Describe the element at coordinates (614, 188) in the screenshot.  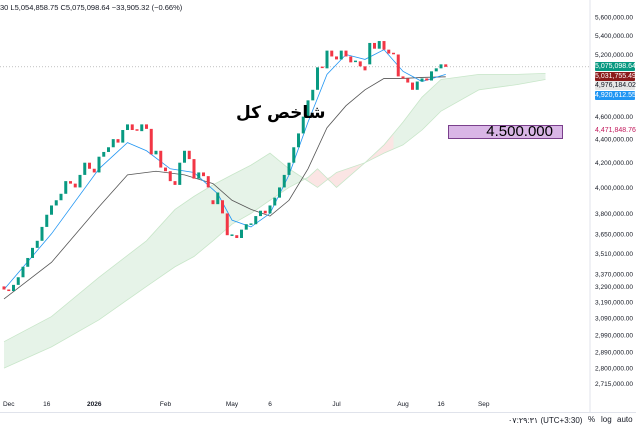
I see `y-tick-label: 4,000,000.00` at that location.